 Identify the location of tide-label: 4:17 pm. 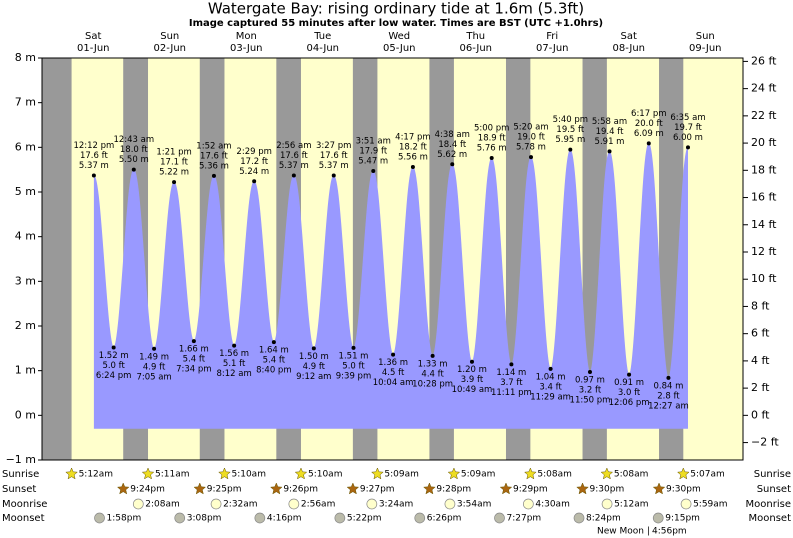
(412, 137).